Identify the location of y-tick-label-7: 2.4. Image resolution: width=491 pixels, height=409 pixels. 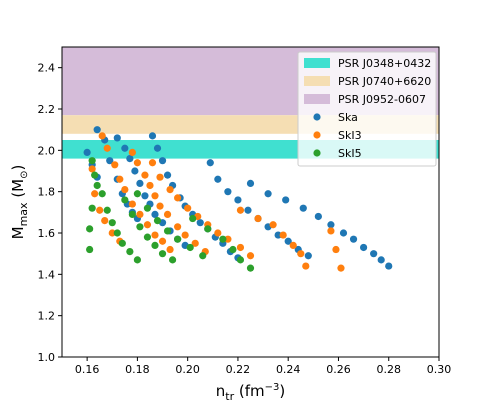
(47, 68).